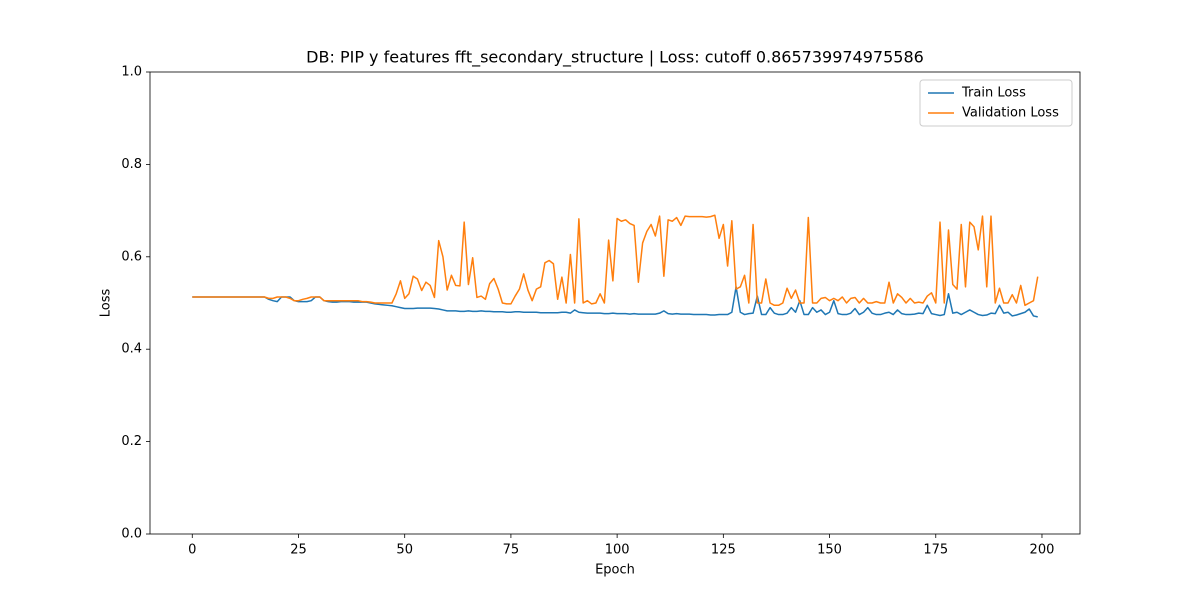 This screenshot has height=600, width=1200. What do you see at coordinates (131, 441) in the screenshot?
I see `y-tick-label: 0.2` at bounding box center [131, 441].